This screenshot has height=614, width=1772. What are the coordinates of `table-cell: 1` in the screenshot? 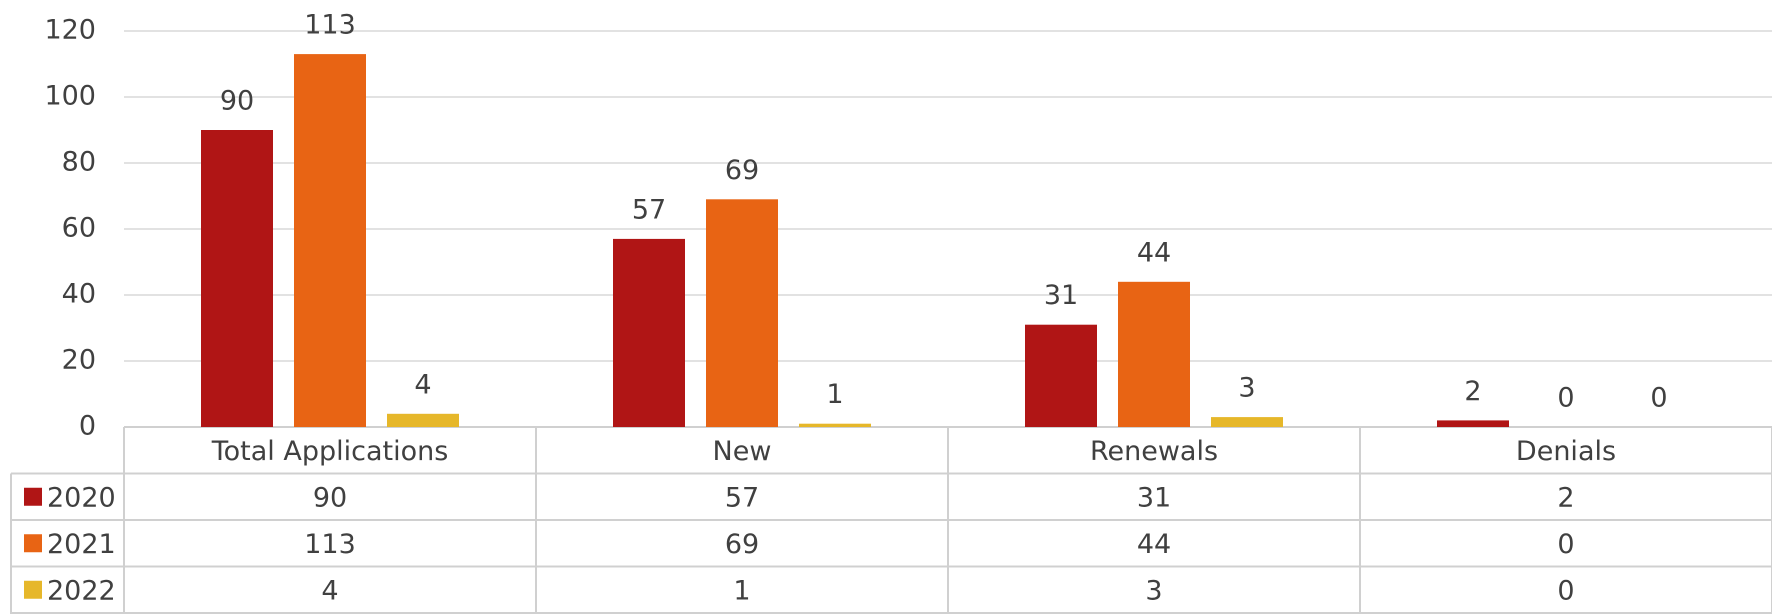 It's located at (741, 590).